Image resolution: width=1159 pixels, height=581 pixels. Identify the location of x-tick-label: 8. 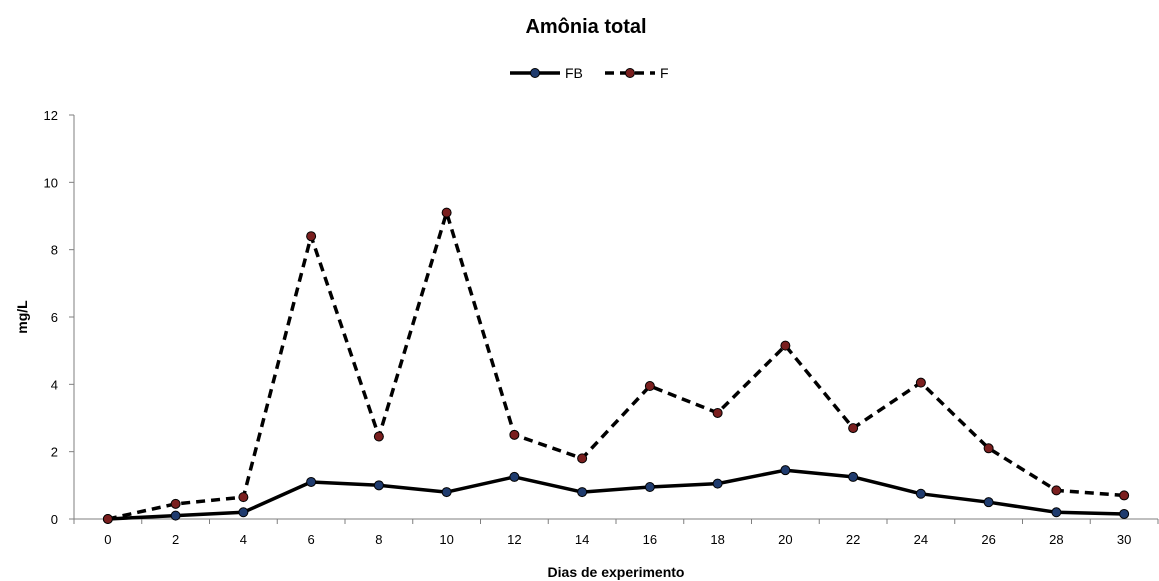
(378, 539).